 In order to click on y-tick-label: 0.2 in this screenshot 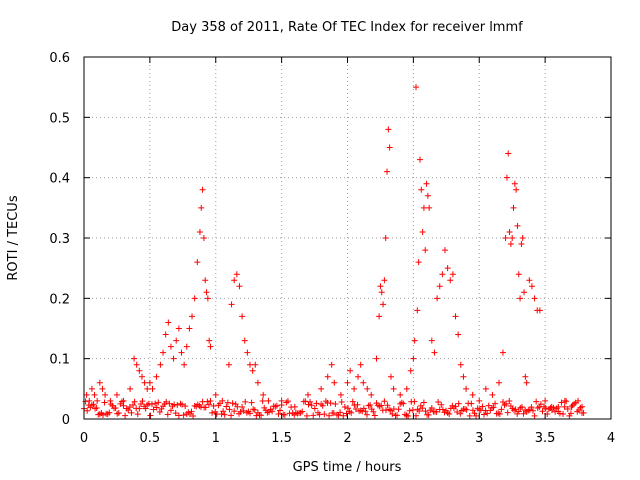, I will do `click(59, 299)`.